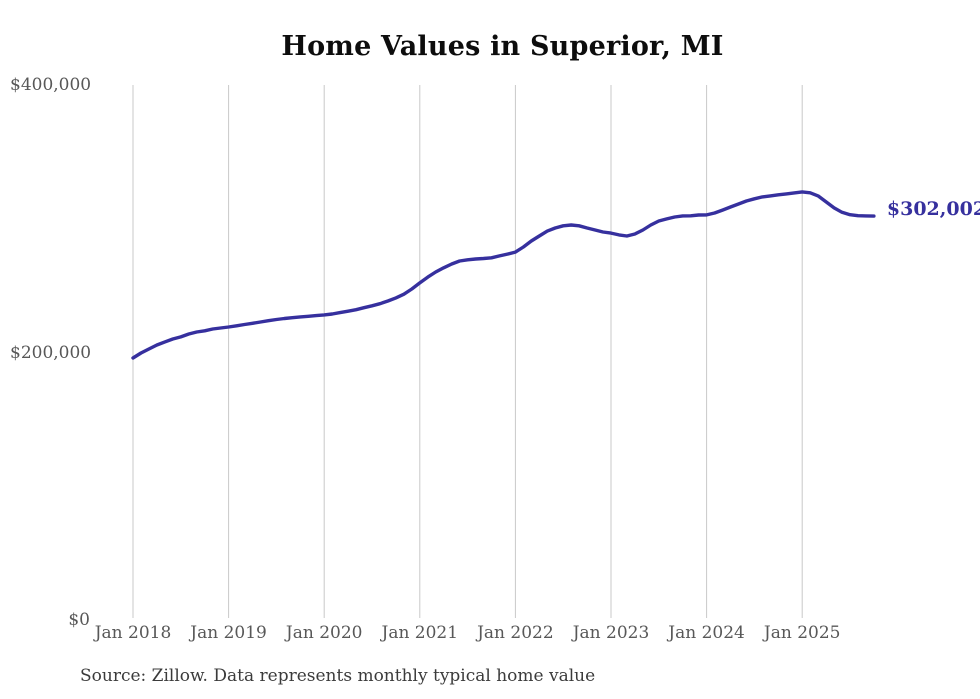 This screenshot has width=980, height=699. I want to click on x-tick-label: Jan 2021, so click(420, 633).